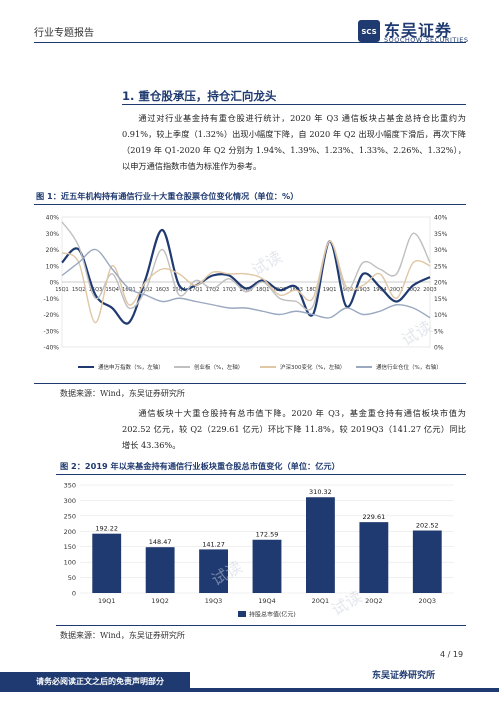 This screenshot has height=706, width=499. I want to click on chart2-x-tick: 20Q3, so click(428, 601).